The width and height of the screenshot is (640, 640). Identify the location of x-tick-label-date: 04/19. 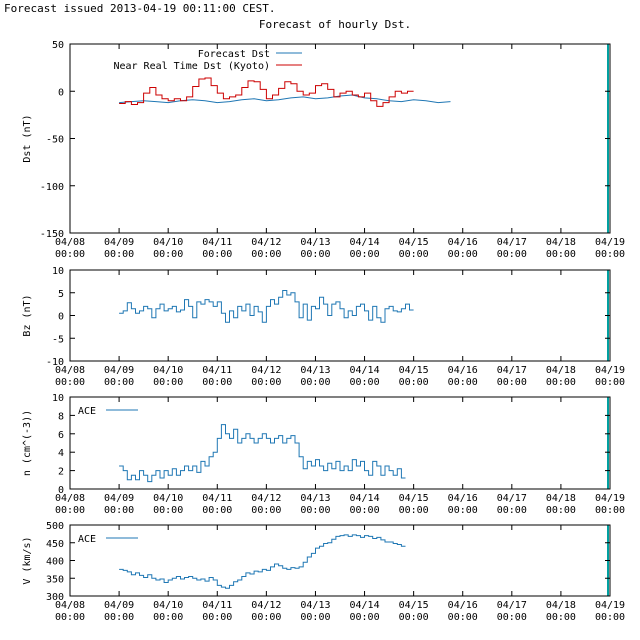
(610, 242).